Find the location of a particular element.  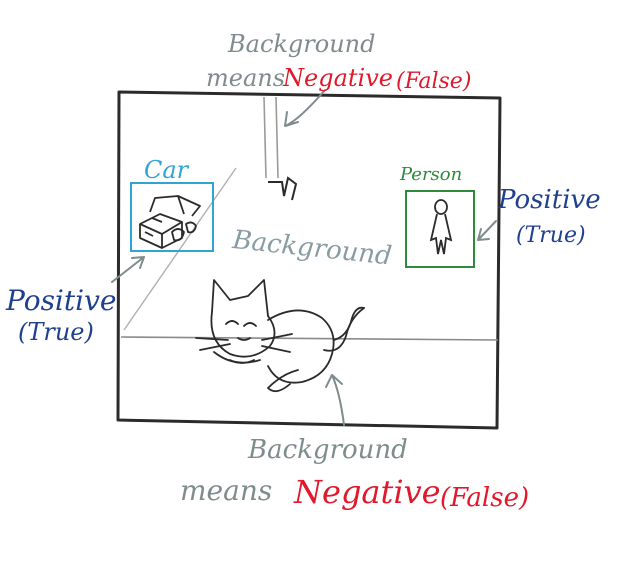

top-note-line1: Background is located at coordinates (301, 44).